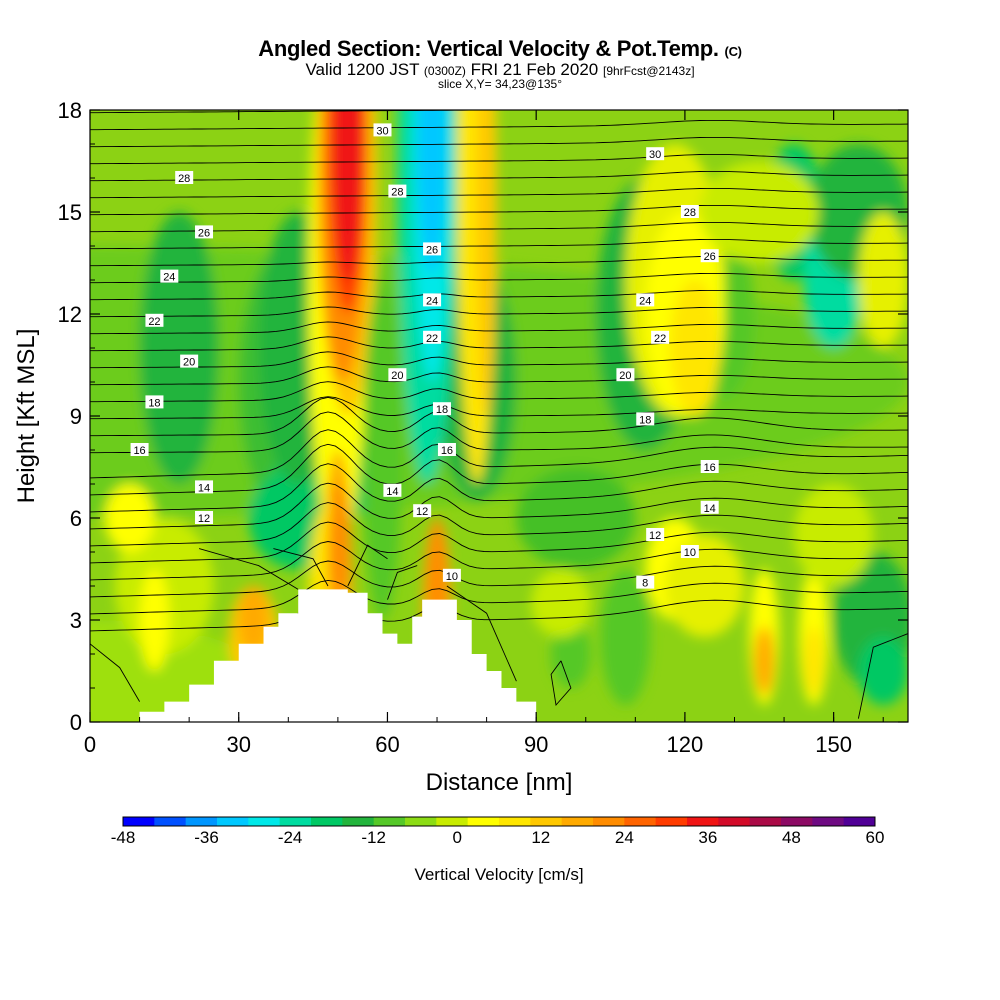 The height and width of the screenshot is (1000, 1000). Describe the element at coordinates (499, 782) in the screenshot. I see `x-axis-label: Distance [nm]` at that location.